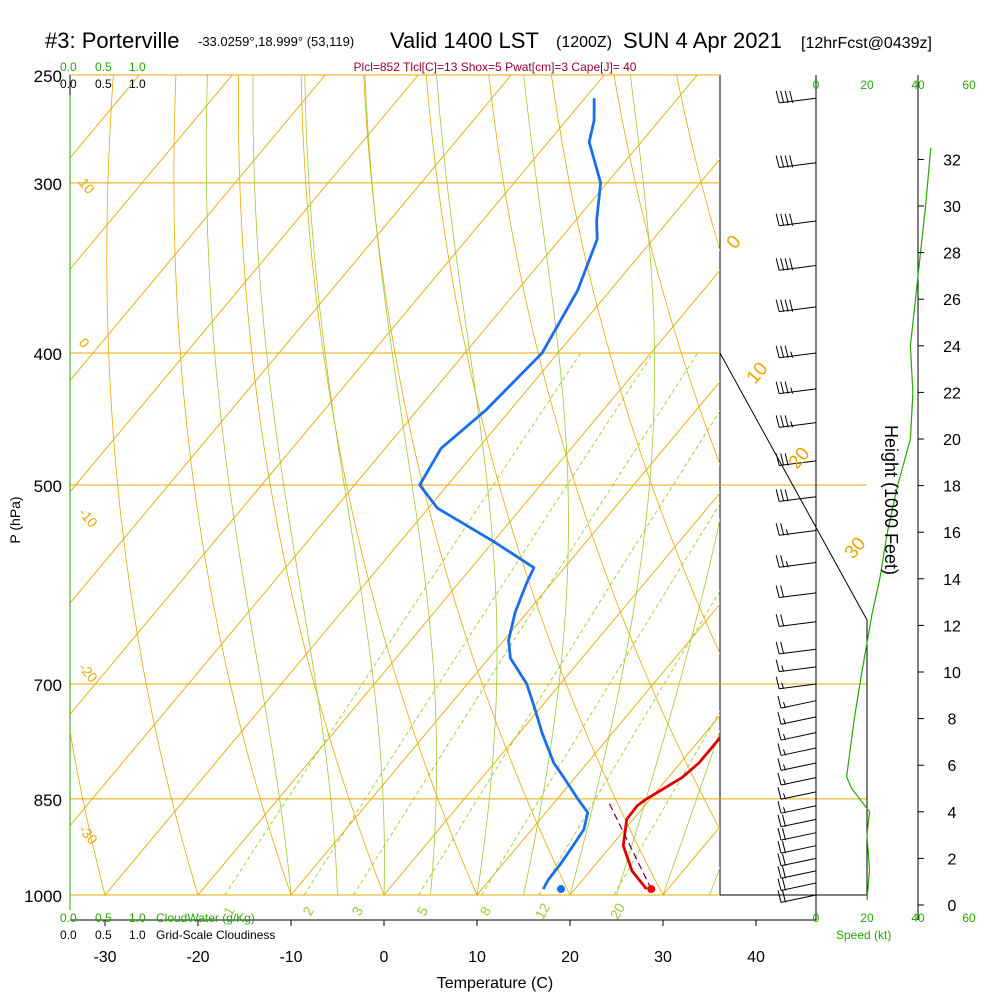 This screenshot has height=1000, width=1000. What do you see at coordinates (88, 835) in the screenshot?
I see `isotherm-label-left: -30` at bounding box center [88, 835].